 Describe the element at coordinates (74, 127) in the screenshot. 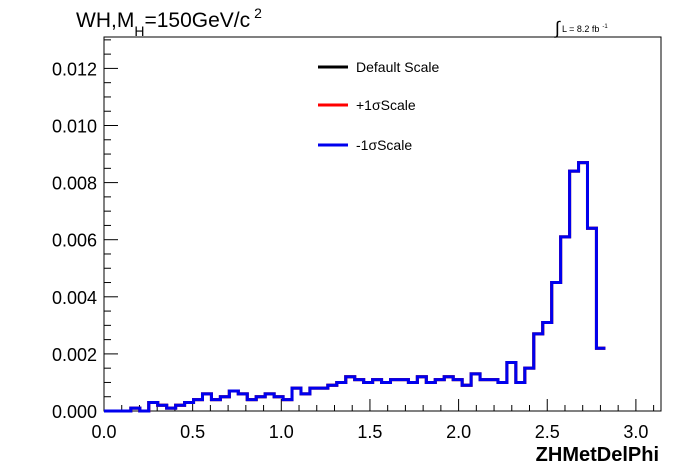

I see `y-tick-label: 0.010` at that location.